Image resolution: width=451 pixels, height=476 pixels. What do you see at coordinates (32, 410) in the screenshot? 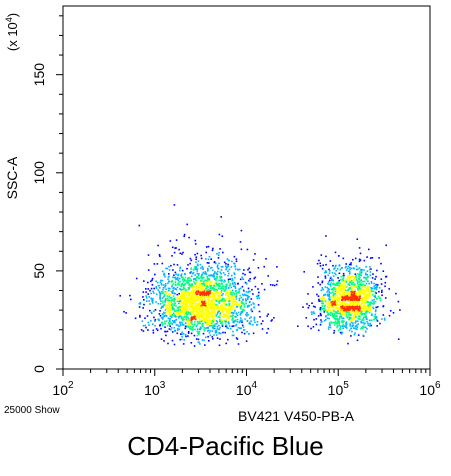
I see `event-count: 25000 Show` at bounding box center [32, 410].